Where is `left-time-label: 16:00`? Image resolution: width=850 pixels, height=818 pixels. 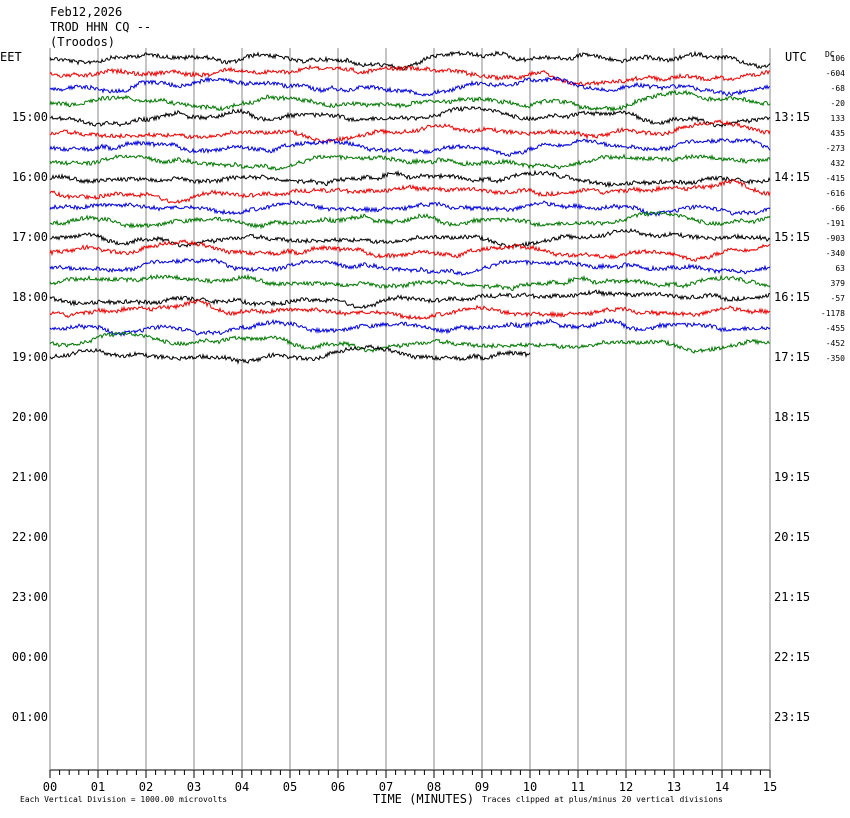
left-time-label: 16:00 is located at coordinates (30, 177).